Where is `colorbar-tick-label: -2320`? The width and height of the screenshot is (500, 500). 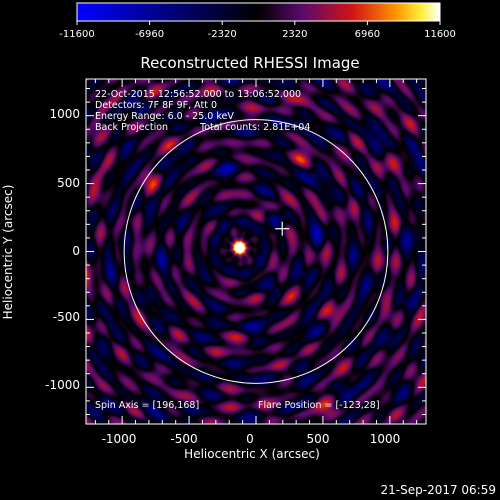 colorbar-tick-label: -2320 is located at coordinates (222, 34).